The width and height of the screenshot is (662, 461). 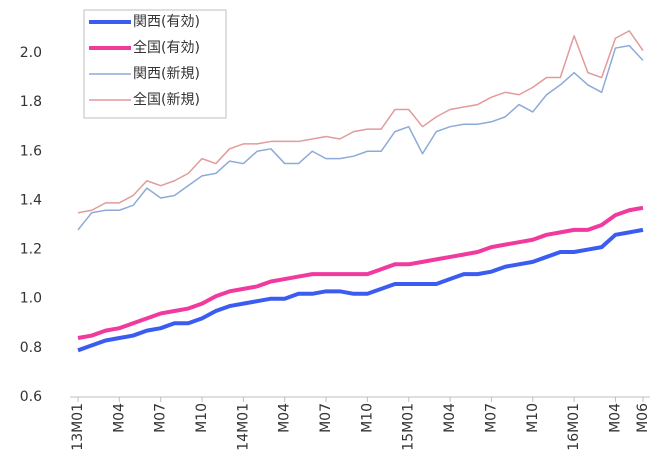 I want to click on legend-label: 関西(有効), so click(x=166, y=22).